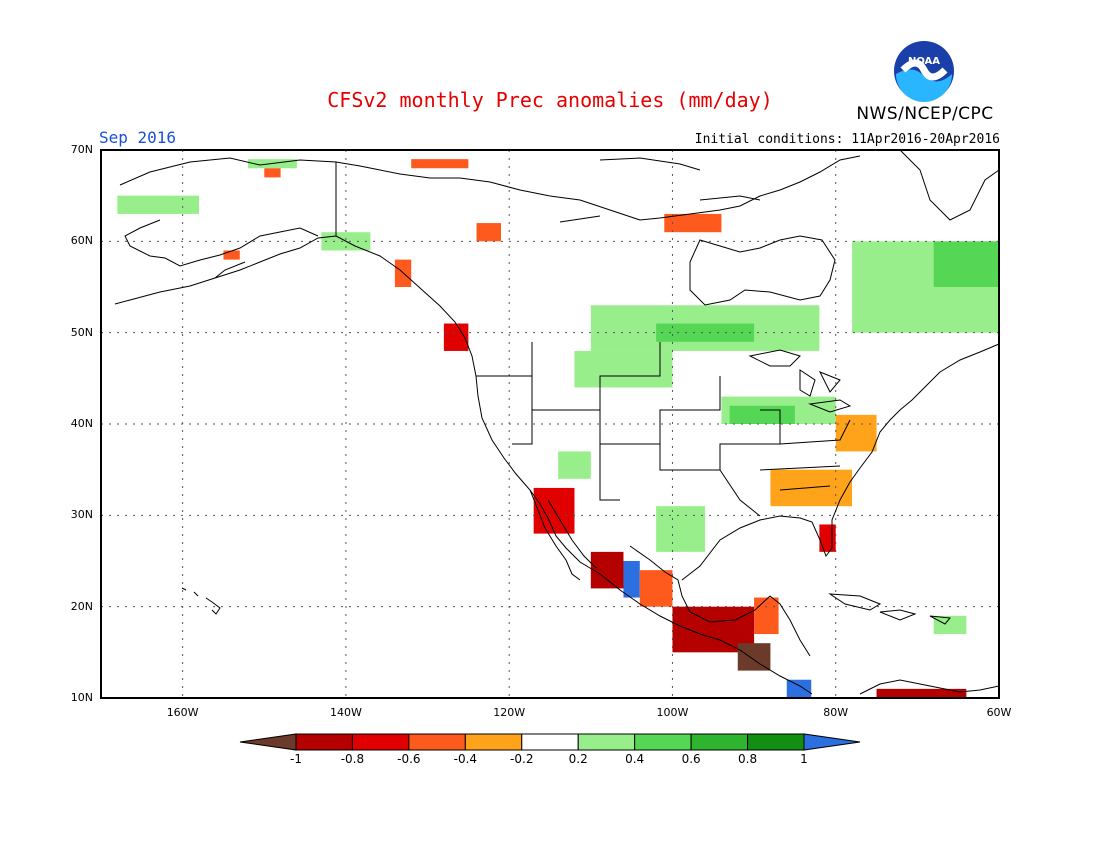 The height and width of the screenshot is (850, 1100). I want to click on colorbar, so click(550, 742).